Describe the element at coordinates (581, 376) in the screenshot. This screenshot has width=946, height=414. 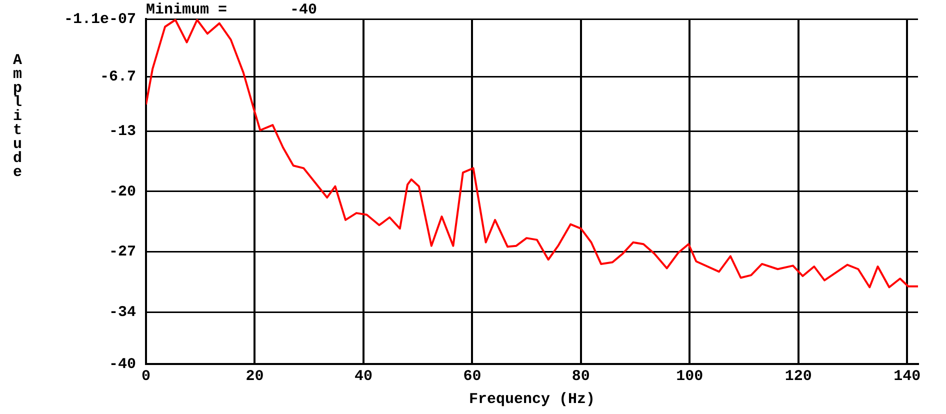
I see `x-tick-label: 80` at that location.